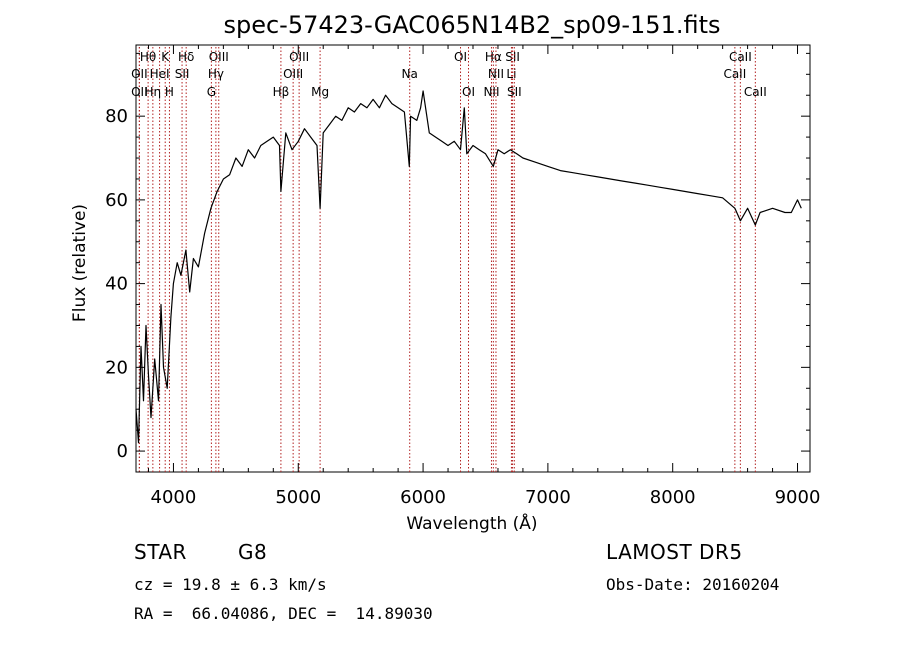  I want to click on x-tick-label-3: 7000, so click(548, 497).